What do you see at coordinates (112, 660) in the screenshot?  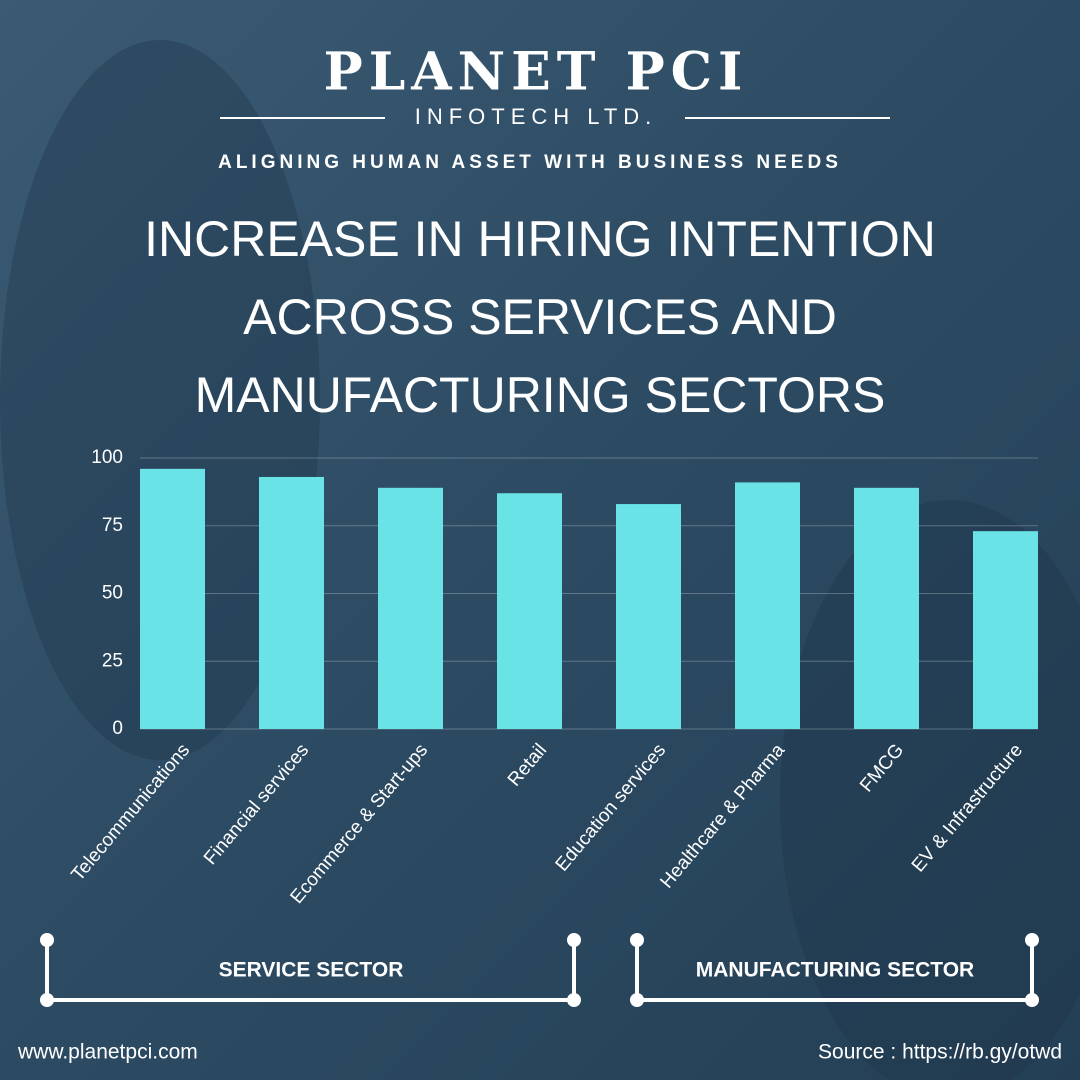 I see `y-tick-label: 25` at bounding box center [112, 660].